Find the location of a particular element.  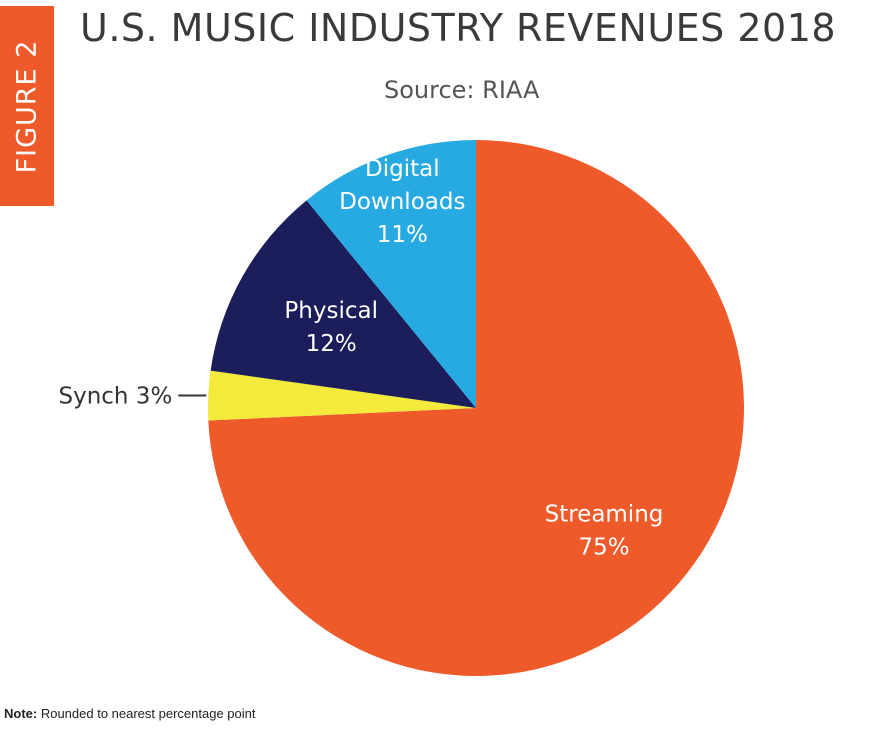

label-line: Streaming is located at coordinates (604, 515).